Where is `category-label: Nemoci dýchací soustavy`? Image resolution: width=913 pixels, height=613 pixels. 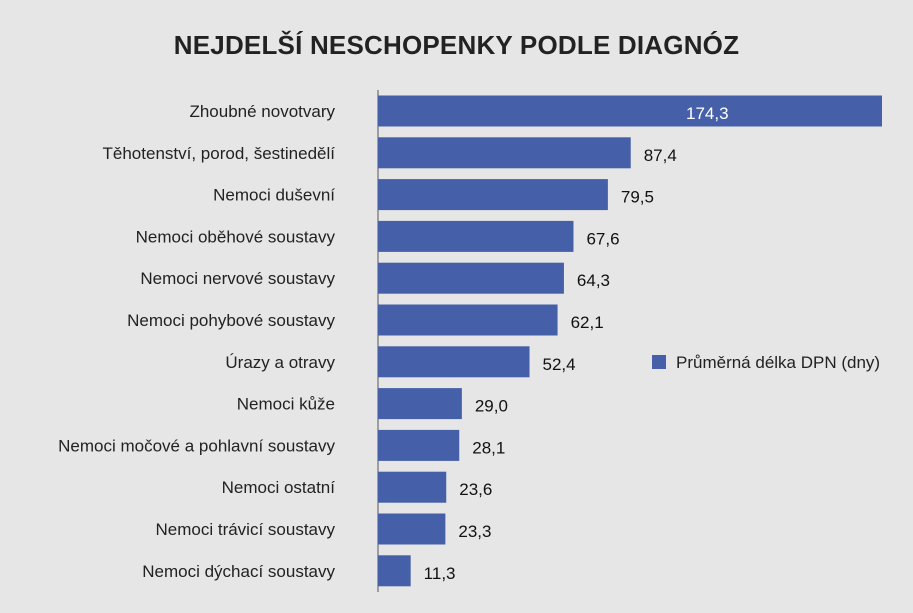 category-label: Nemoci dýchací soustavy is located at coordinates (238, 571).